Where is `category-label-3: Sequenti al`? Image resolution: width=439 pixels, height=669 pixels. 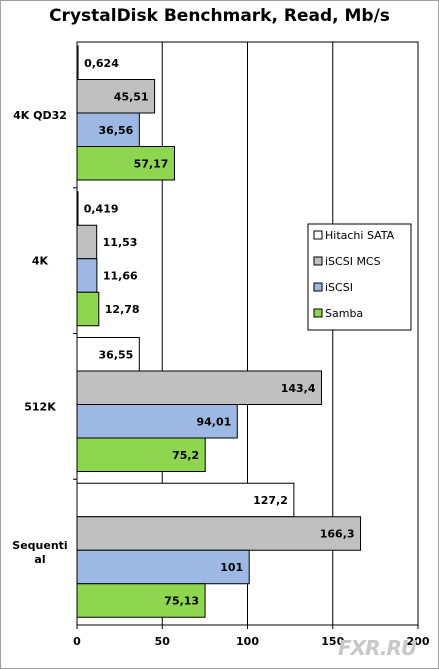 category-label-3: Sequenti al is located at coordinates (39, 552).